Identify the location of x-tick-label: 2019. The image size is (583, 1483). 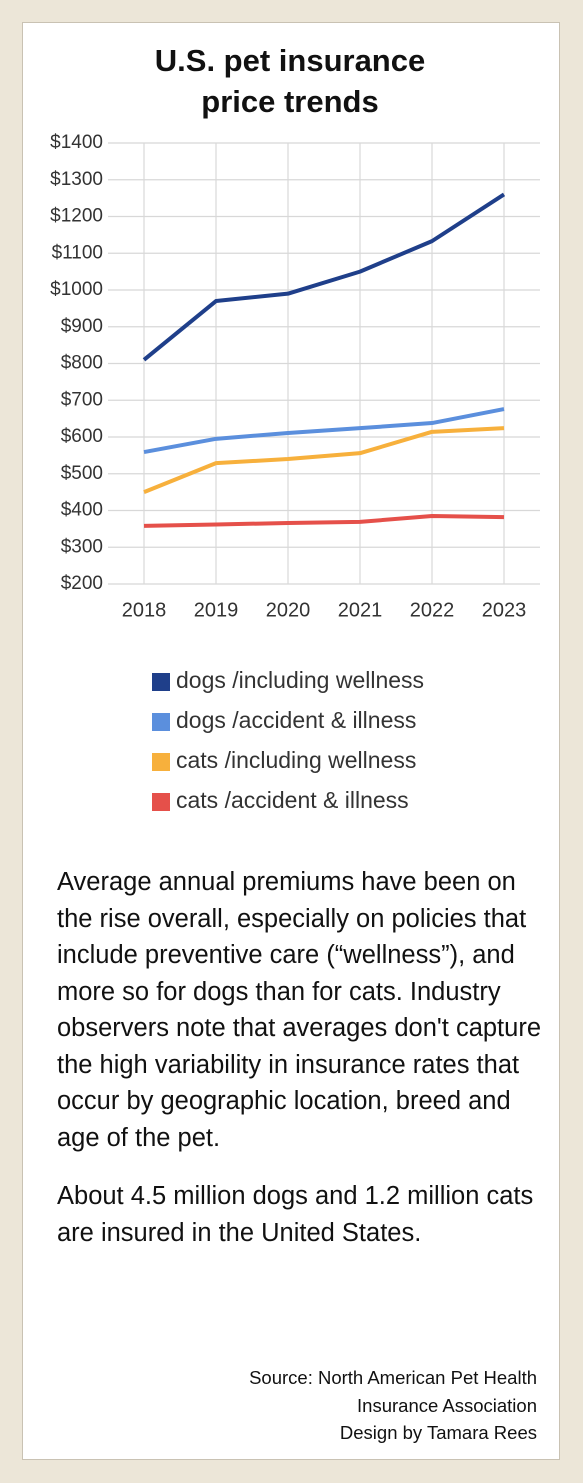
(216, 610).